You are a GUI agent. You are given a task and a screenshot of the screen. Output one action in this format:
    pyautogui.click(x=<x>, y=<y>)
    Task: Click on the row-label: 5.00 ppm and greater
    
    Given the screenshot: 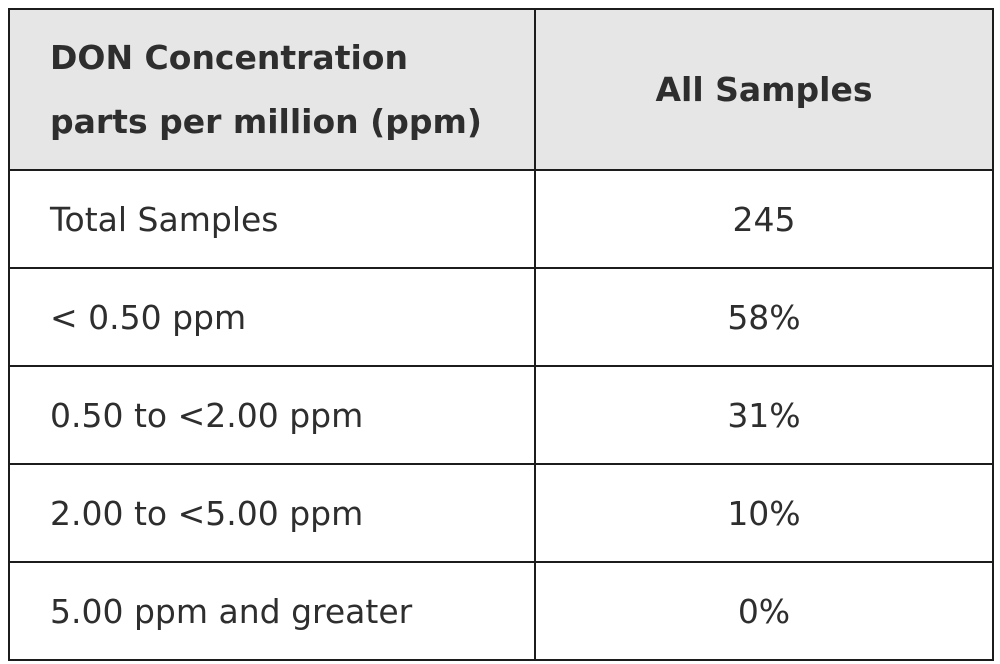 What is the action you would take?
    pyautogui.click(x=272, y=611)
    